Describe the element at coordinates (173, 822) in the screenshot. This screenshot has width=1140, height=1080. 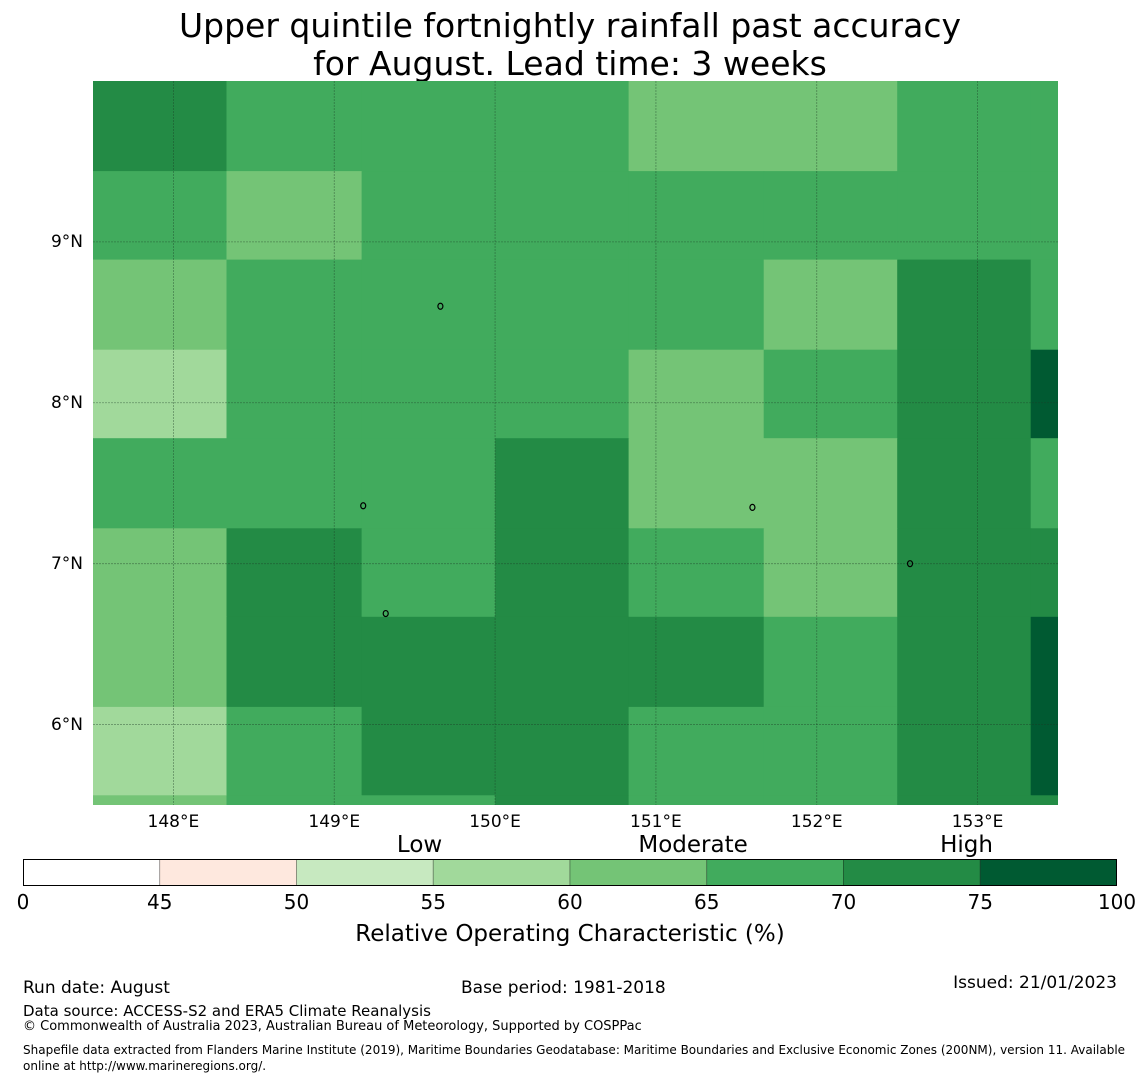
I see `longitude-label: 148°E` at that location.